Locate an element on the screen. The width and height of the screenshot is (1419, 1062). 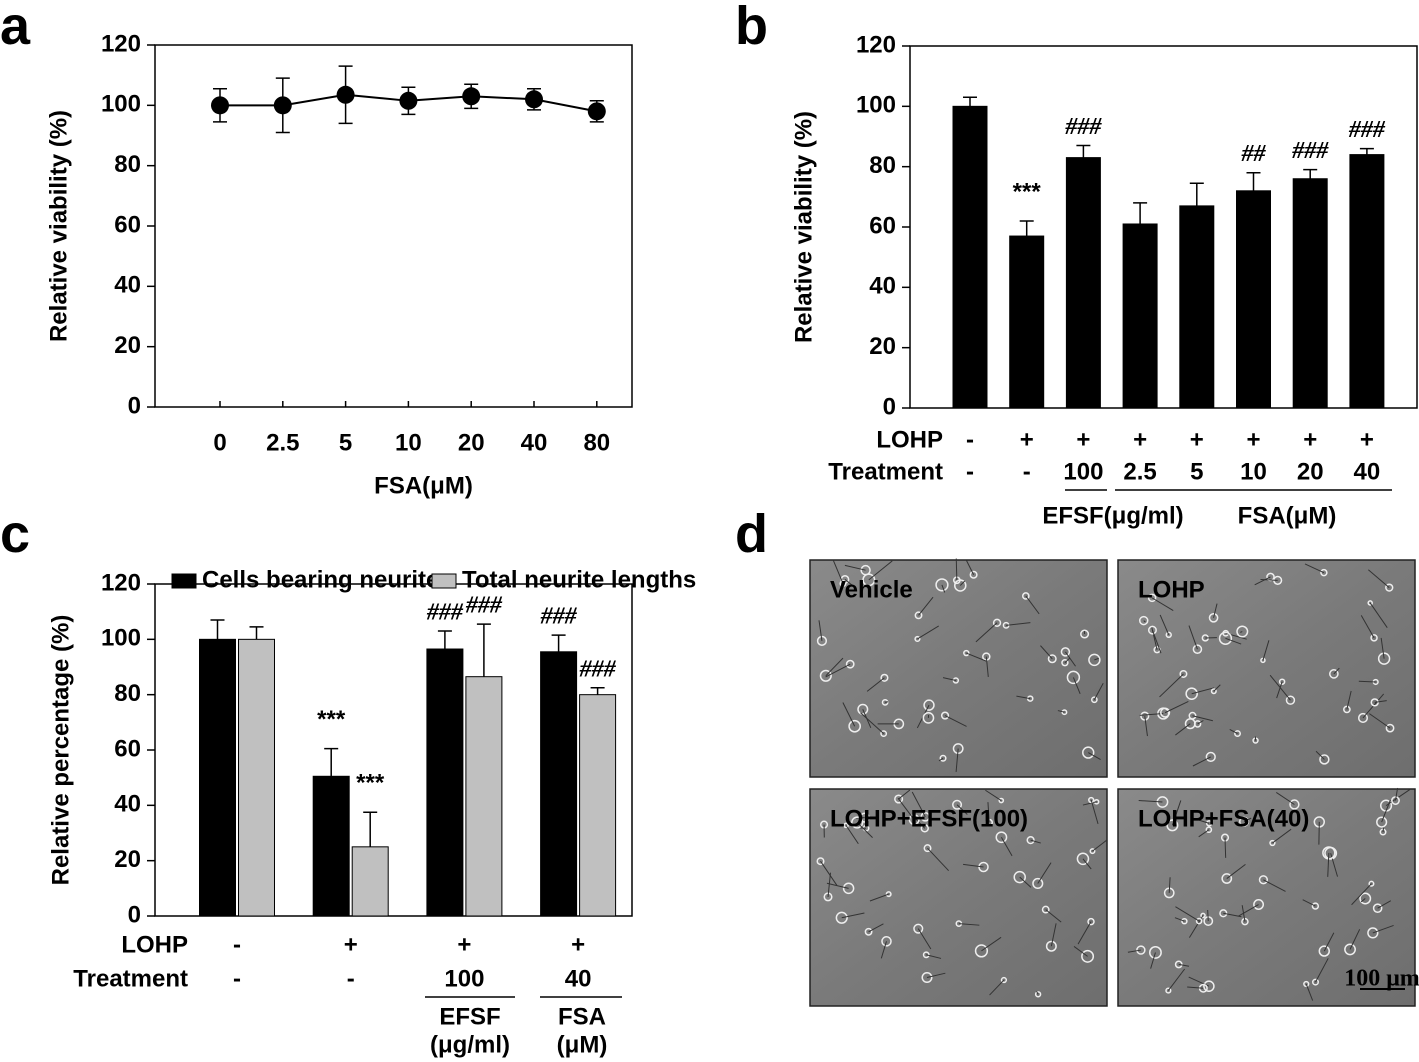
row-value: 10 is located at coordinates (1253, 471).